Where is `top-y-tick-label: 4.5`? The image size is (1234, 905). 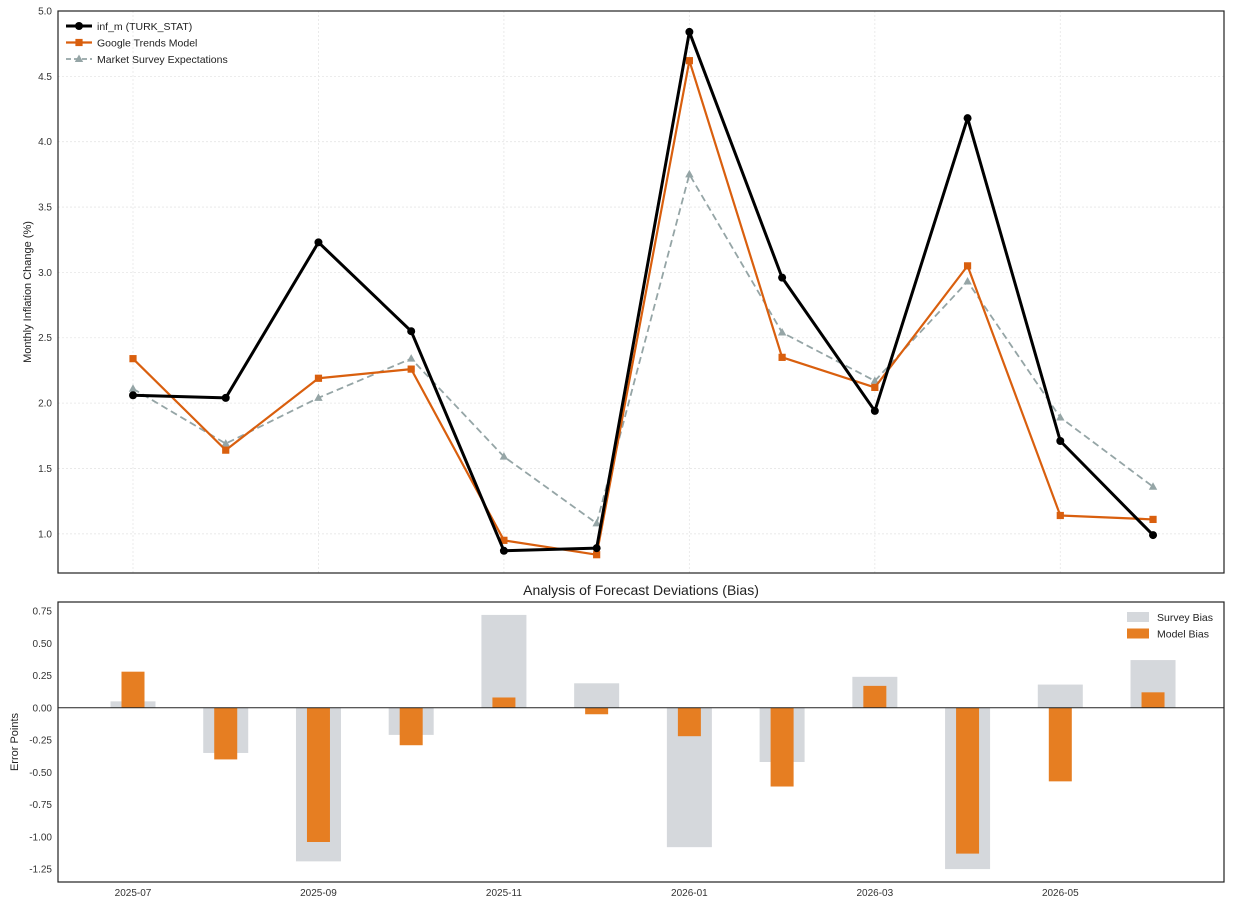 top-y-tick-label: 4.5 is located at coordinates (45, 77).